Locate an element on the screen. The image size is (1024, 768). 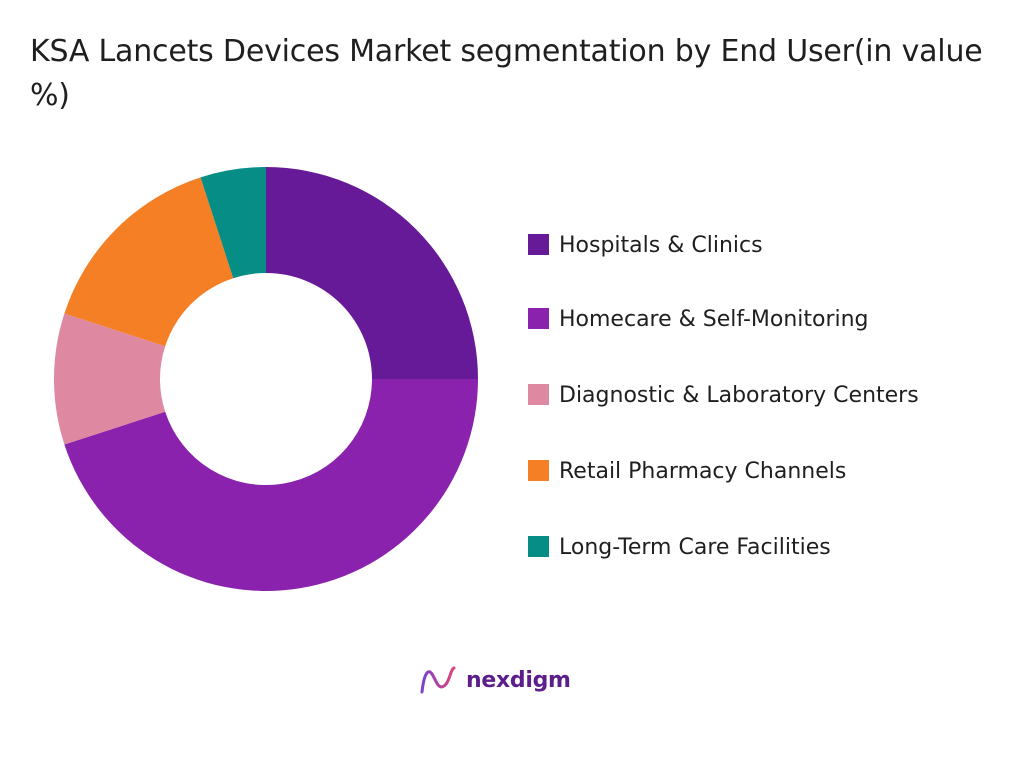
legend-label: Homecare & Self-Monitoring is located at coordinates (714, 319).